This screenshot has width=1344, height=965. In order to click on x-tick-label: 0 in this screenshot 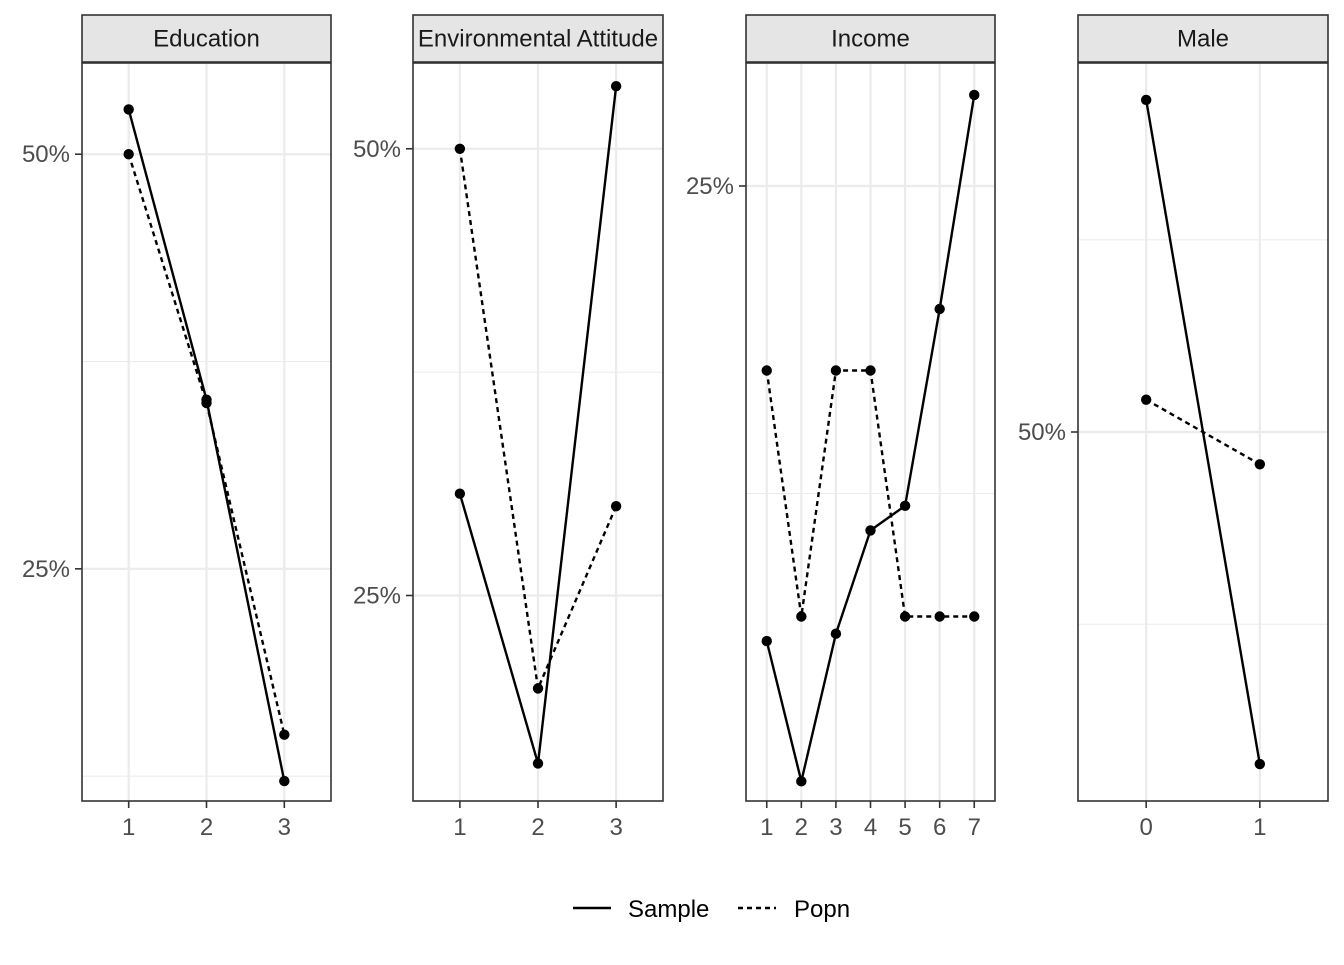, I will do `click(1146, 827)`.